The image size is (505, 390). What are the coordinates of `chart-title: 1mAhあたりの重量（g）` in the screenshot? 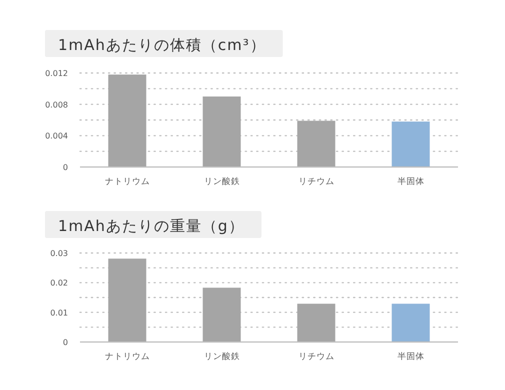 It's located at (151, 226).